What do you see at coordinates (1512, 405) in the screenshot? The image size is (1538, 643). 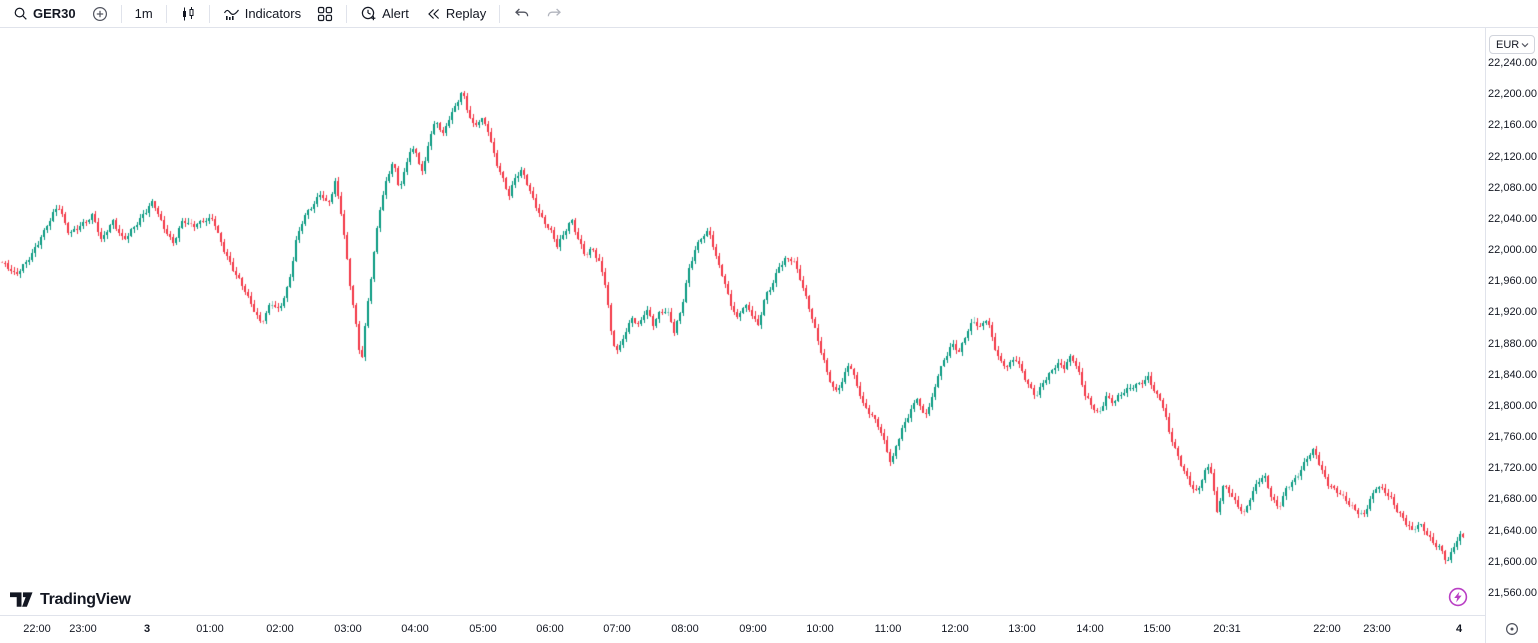 I see `price-tick-label: 21,800.00` at bounding box center [1512, 405].